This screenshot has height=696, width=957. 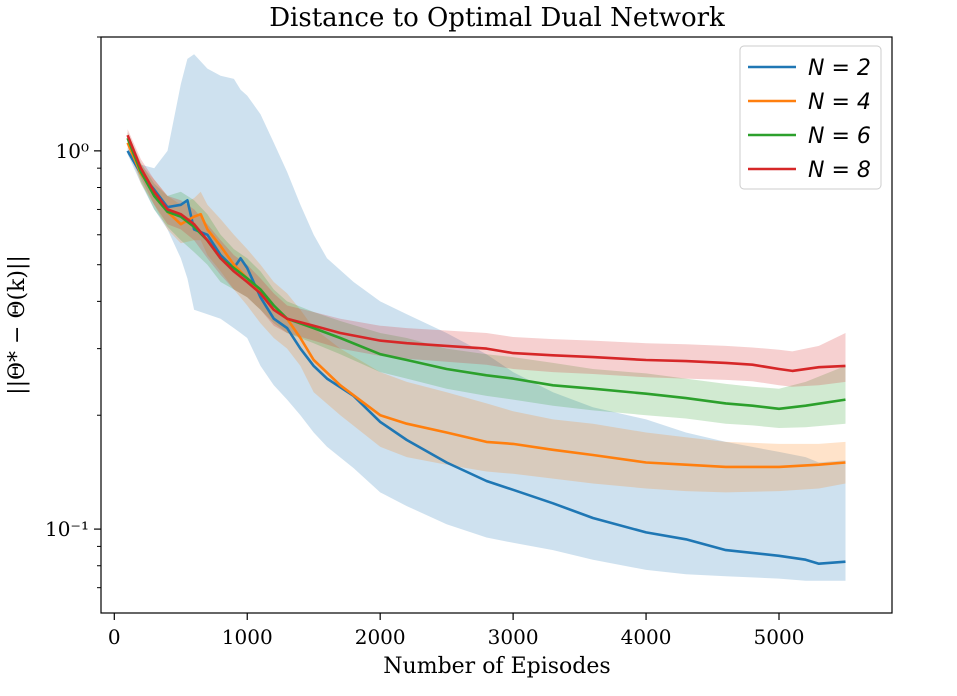 I want to click on legend-label-2: N = 4, so click(x=839, y=102).